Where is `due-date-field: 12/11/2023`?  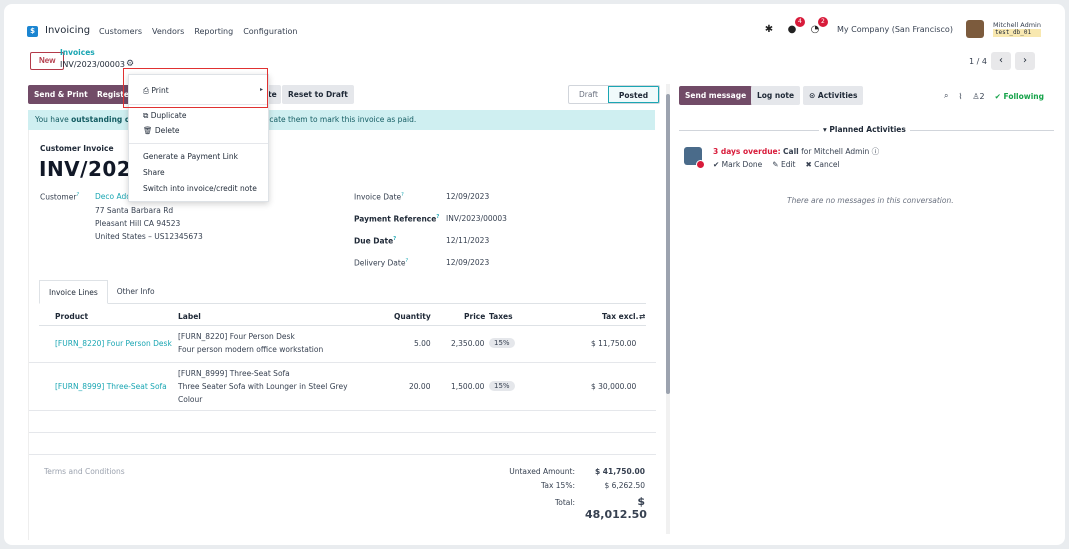 due-date-field: 12/11/2023 is located at coordinates (468, 240).